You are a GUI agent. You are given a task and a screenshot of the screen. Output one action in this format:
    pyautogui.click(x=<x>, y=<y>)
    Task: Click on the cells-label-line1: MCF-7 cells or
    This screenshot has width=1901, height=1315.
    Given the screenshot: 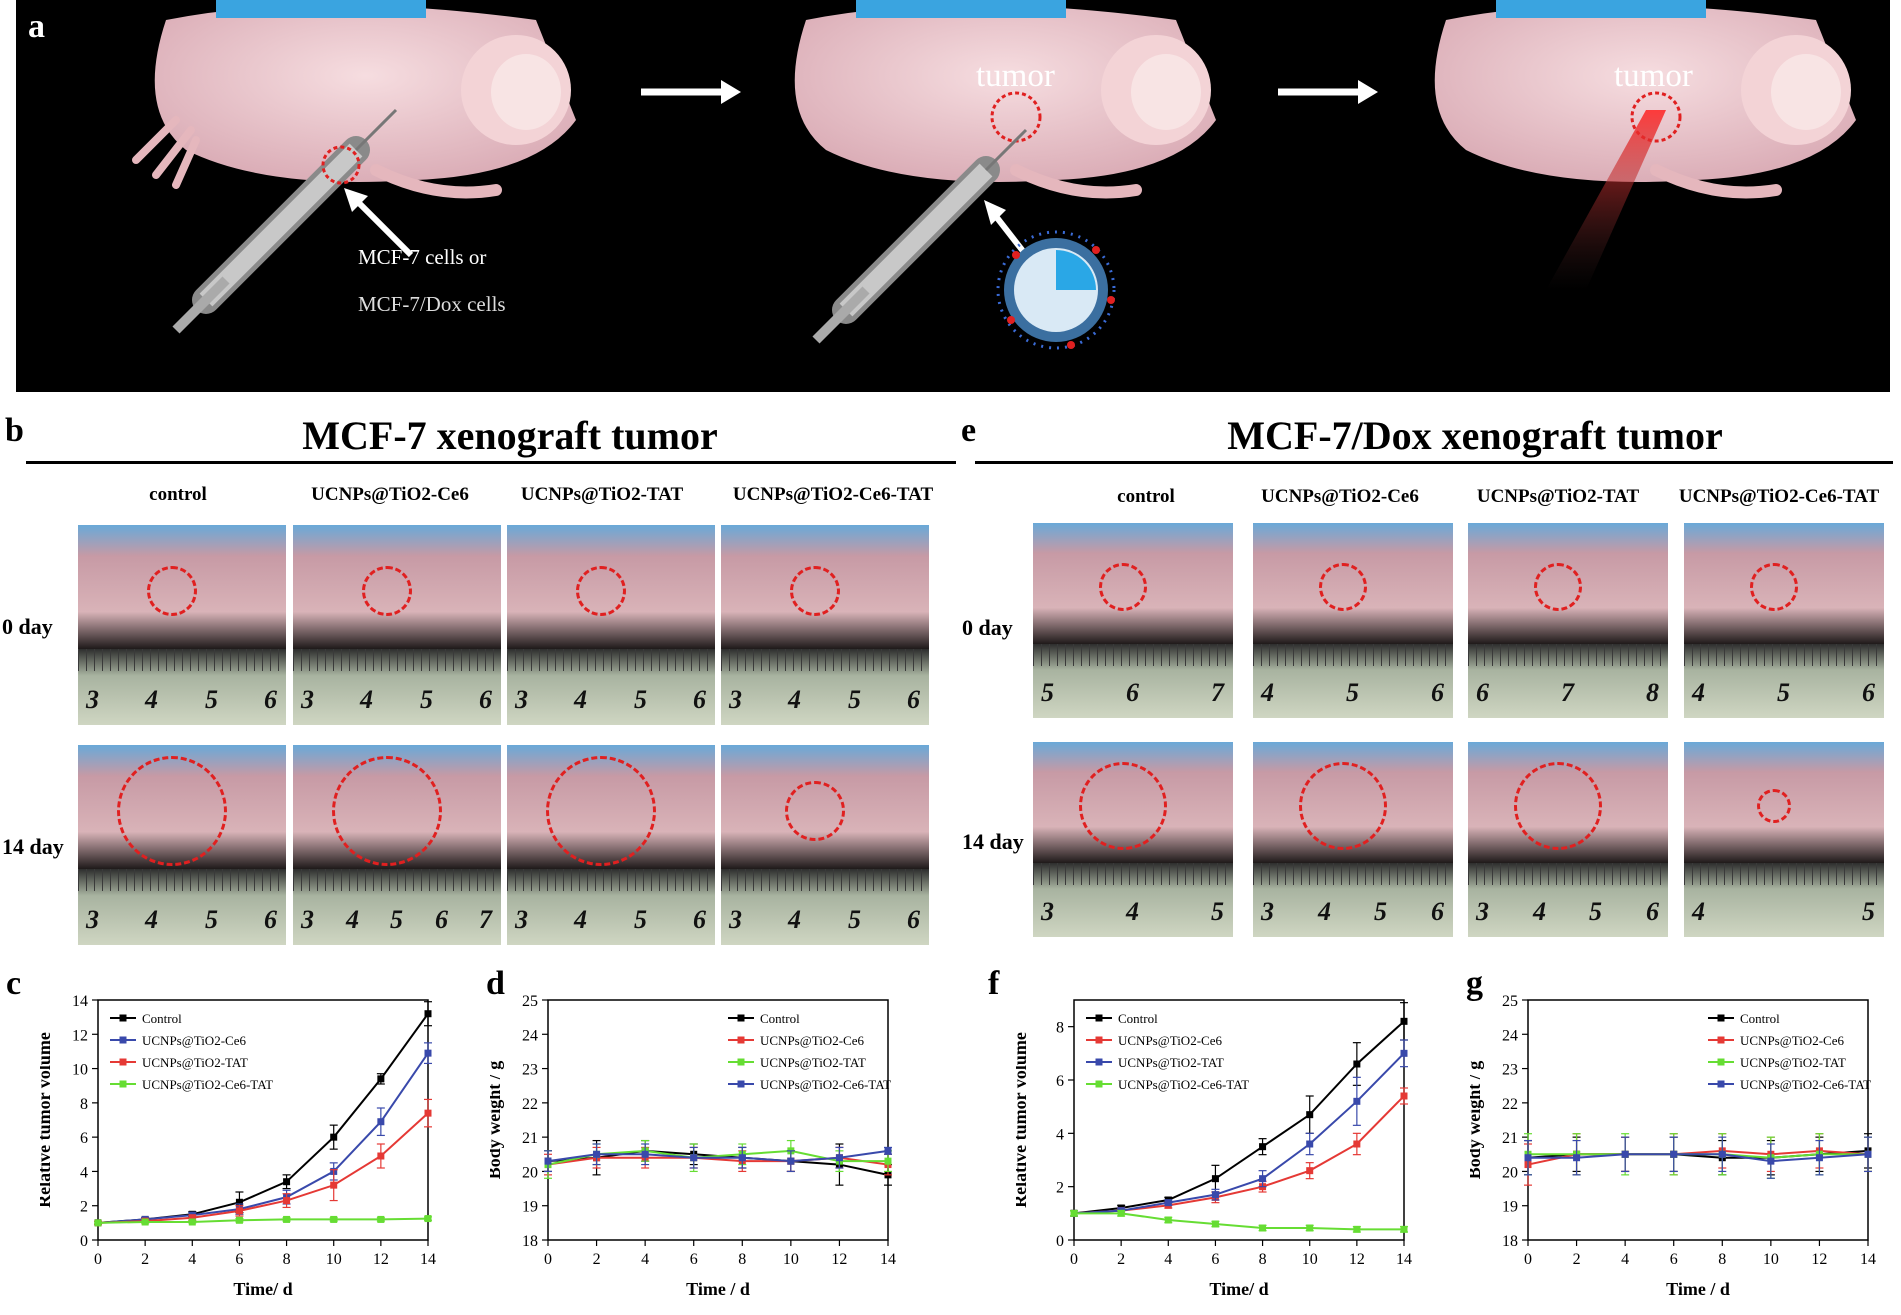 What is the action you would take?
    pyautogui.click(x=422, y=257)
    